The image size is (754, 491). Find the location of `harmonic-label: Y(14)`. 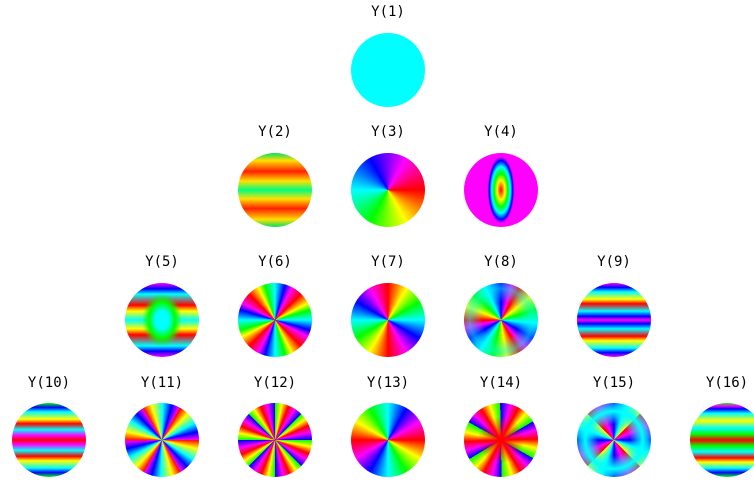

harmonic-label: Y(14) is located at coordinates (501, 383).